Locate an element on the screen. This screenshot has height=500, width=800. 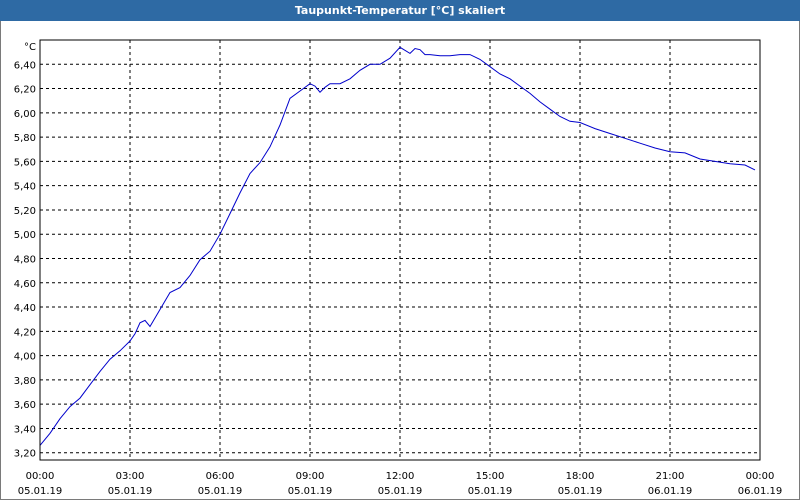
y-tick-label: 5,20 is located at coordinates (25, 211).